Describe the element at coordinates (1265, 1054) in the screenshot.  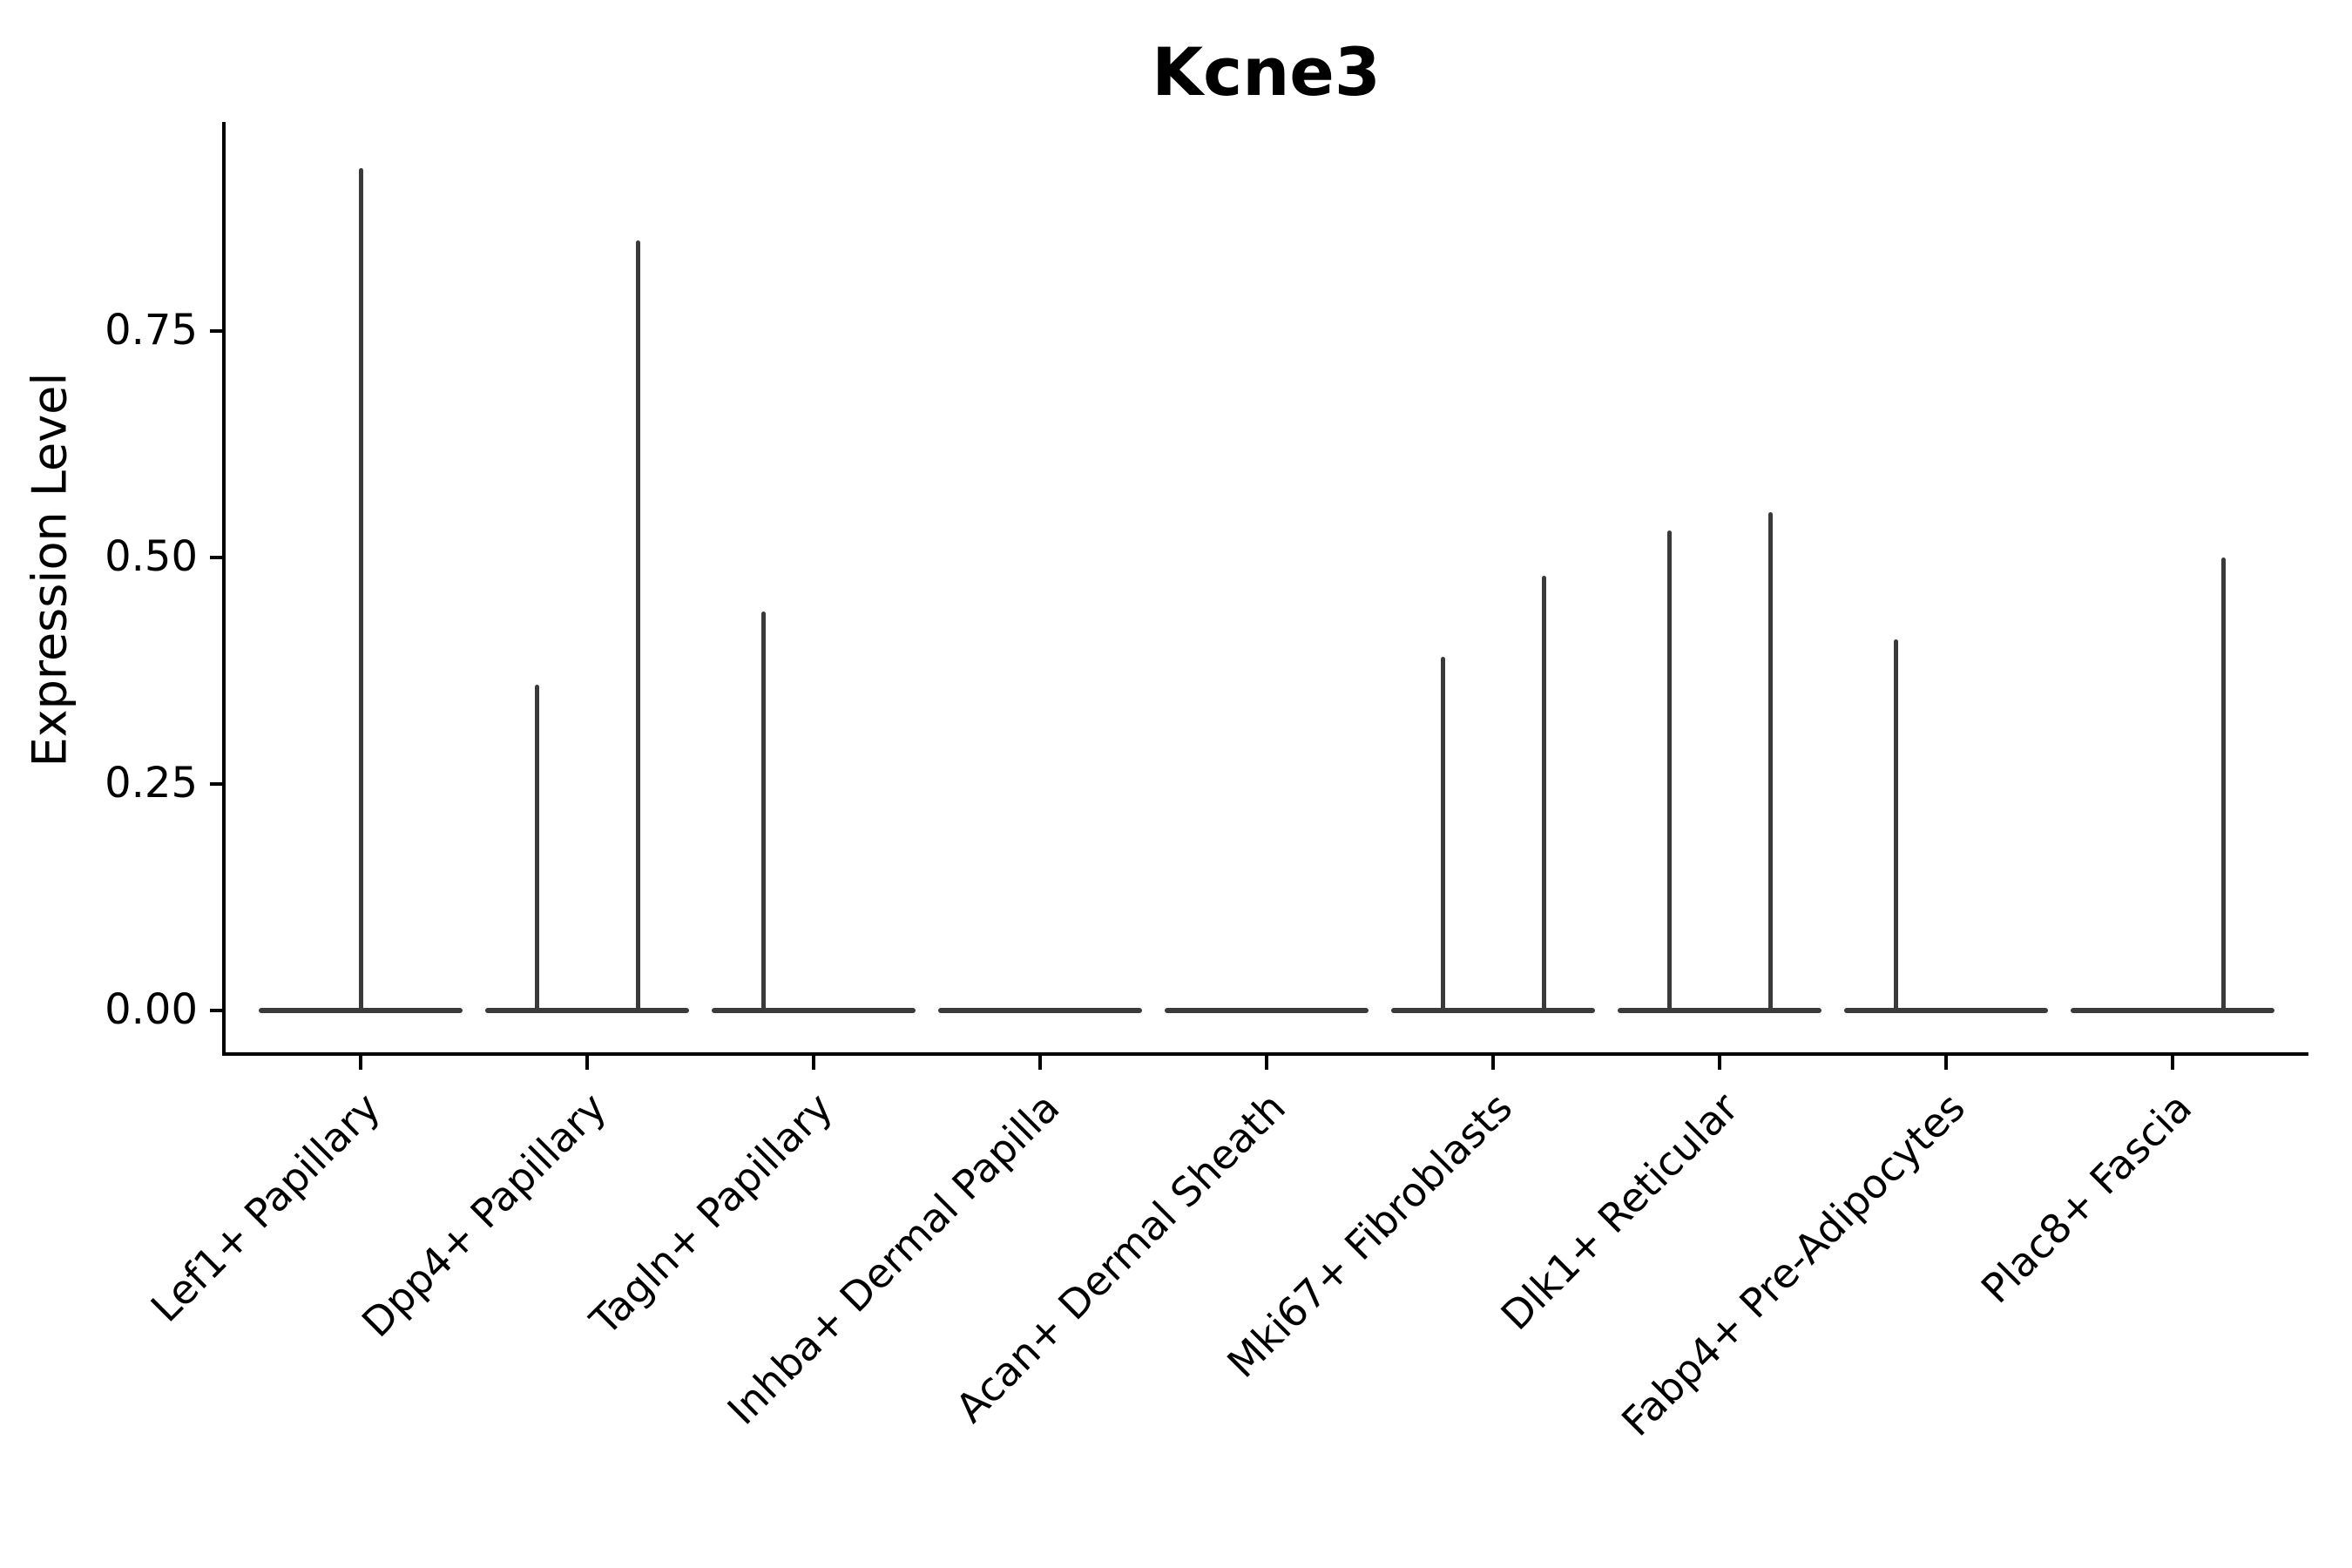
I see `x-axis-spine` at that location.